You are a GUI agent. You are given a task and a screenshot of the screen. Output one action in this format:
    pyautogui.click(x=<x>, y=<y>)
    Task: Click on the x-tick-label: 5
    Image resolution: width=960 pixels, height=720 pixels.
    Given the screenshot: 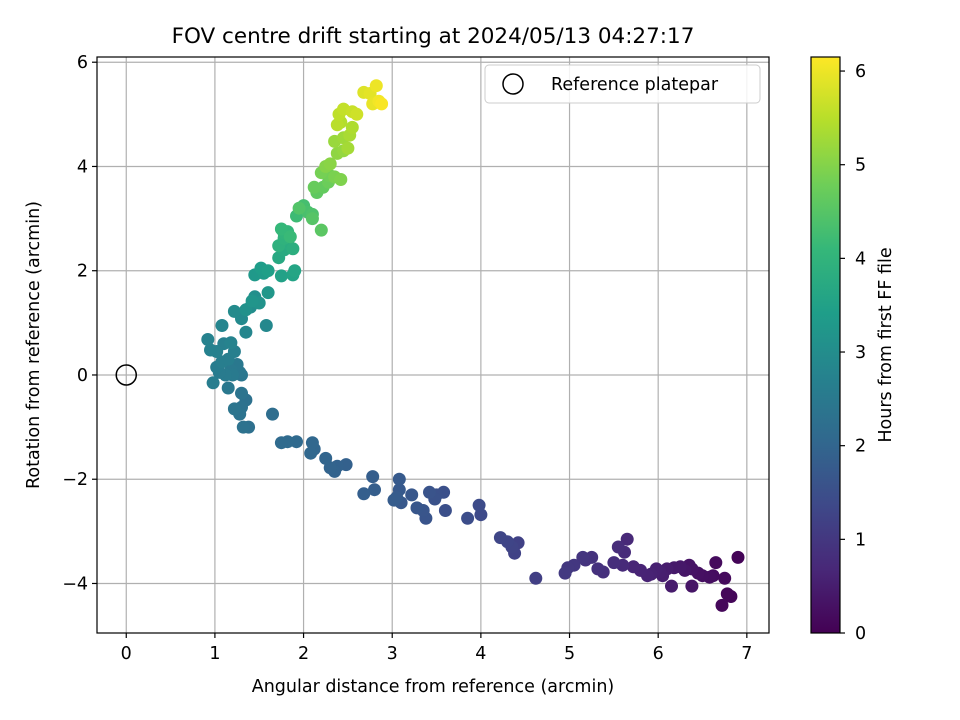 What is the action you would take?
    pyautogui.click(x=569, y=654)
    